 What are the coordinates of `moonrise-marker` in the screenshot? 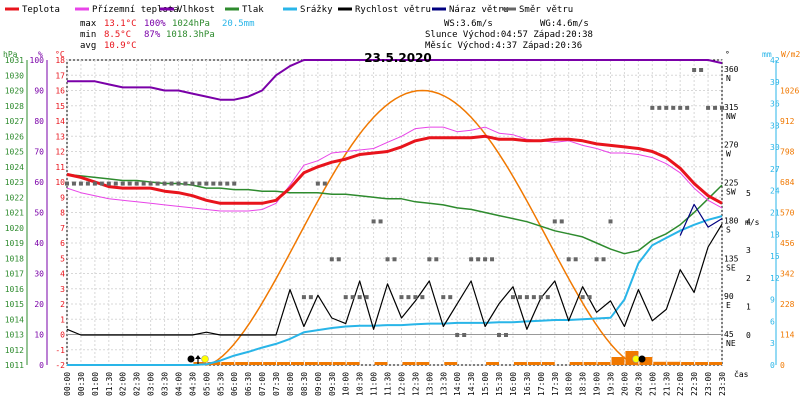 It's located at (191, 359).